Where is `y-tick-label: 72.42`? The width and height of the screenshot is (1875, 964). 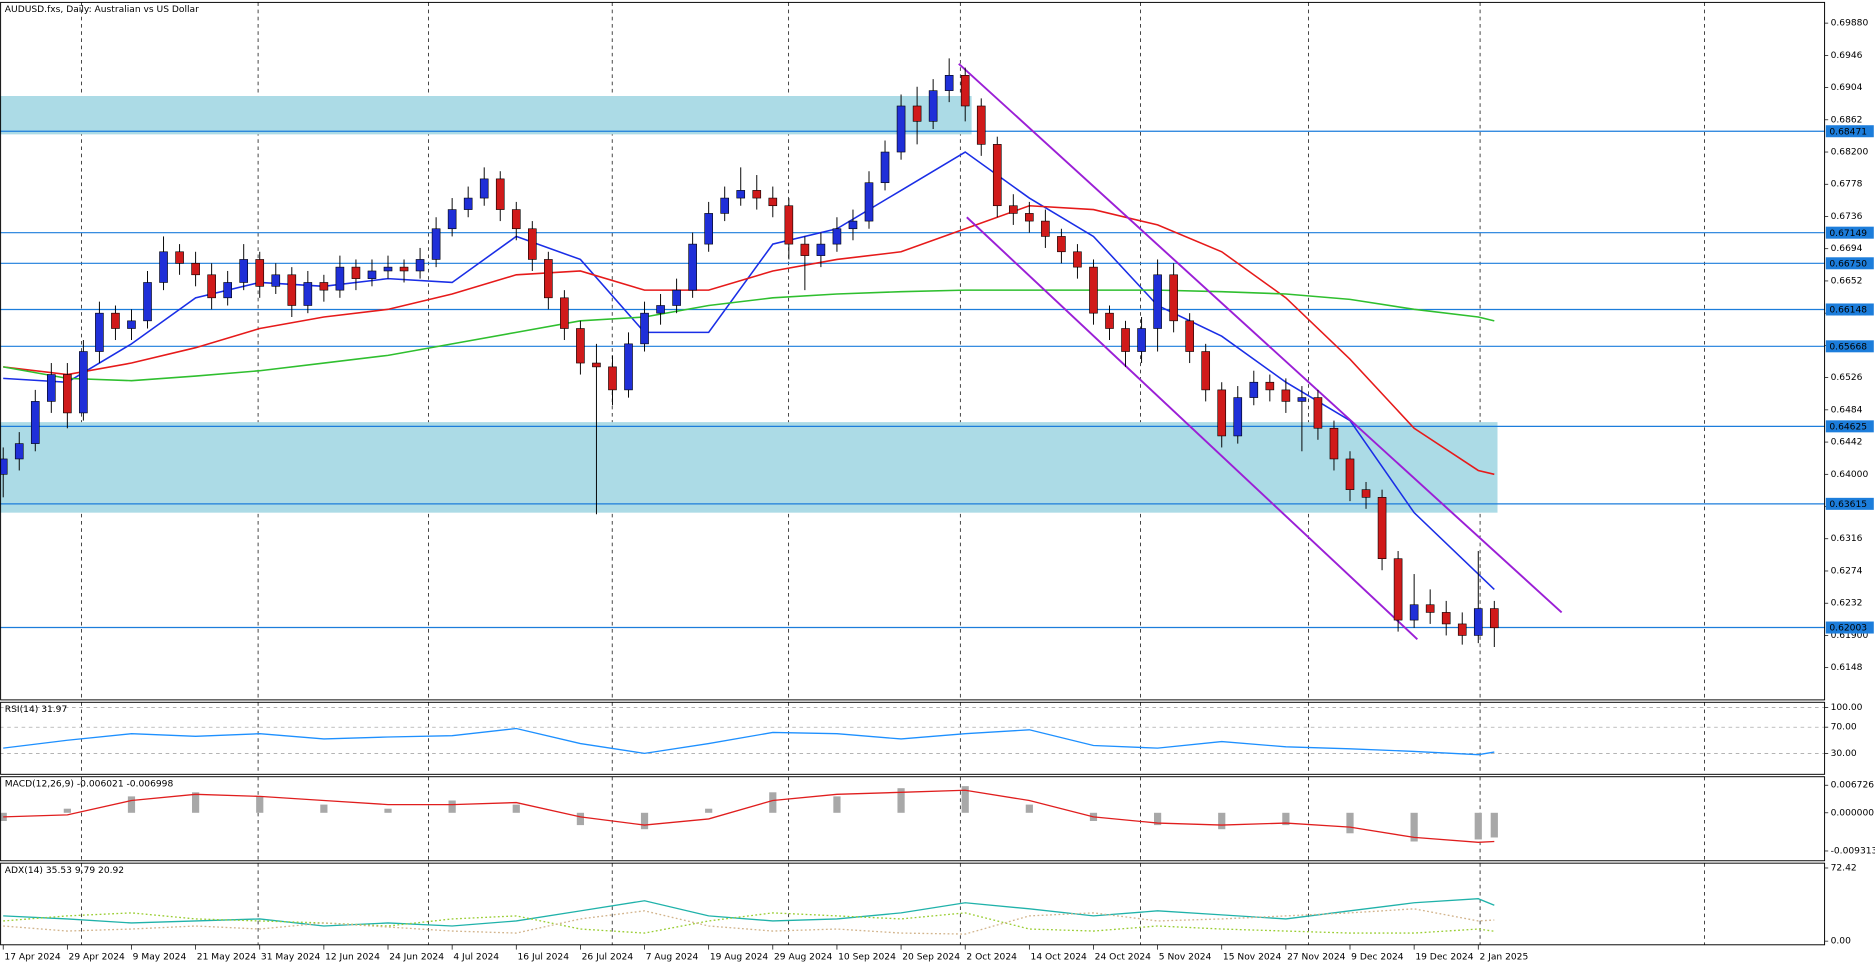
y-tick-label: 72.42 is located at coordinates (1844, 868).